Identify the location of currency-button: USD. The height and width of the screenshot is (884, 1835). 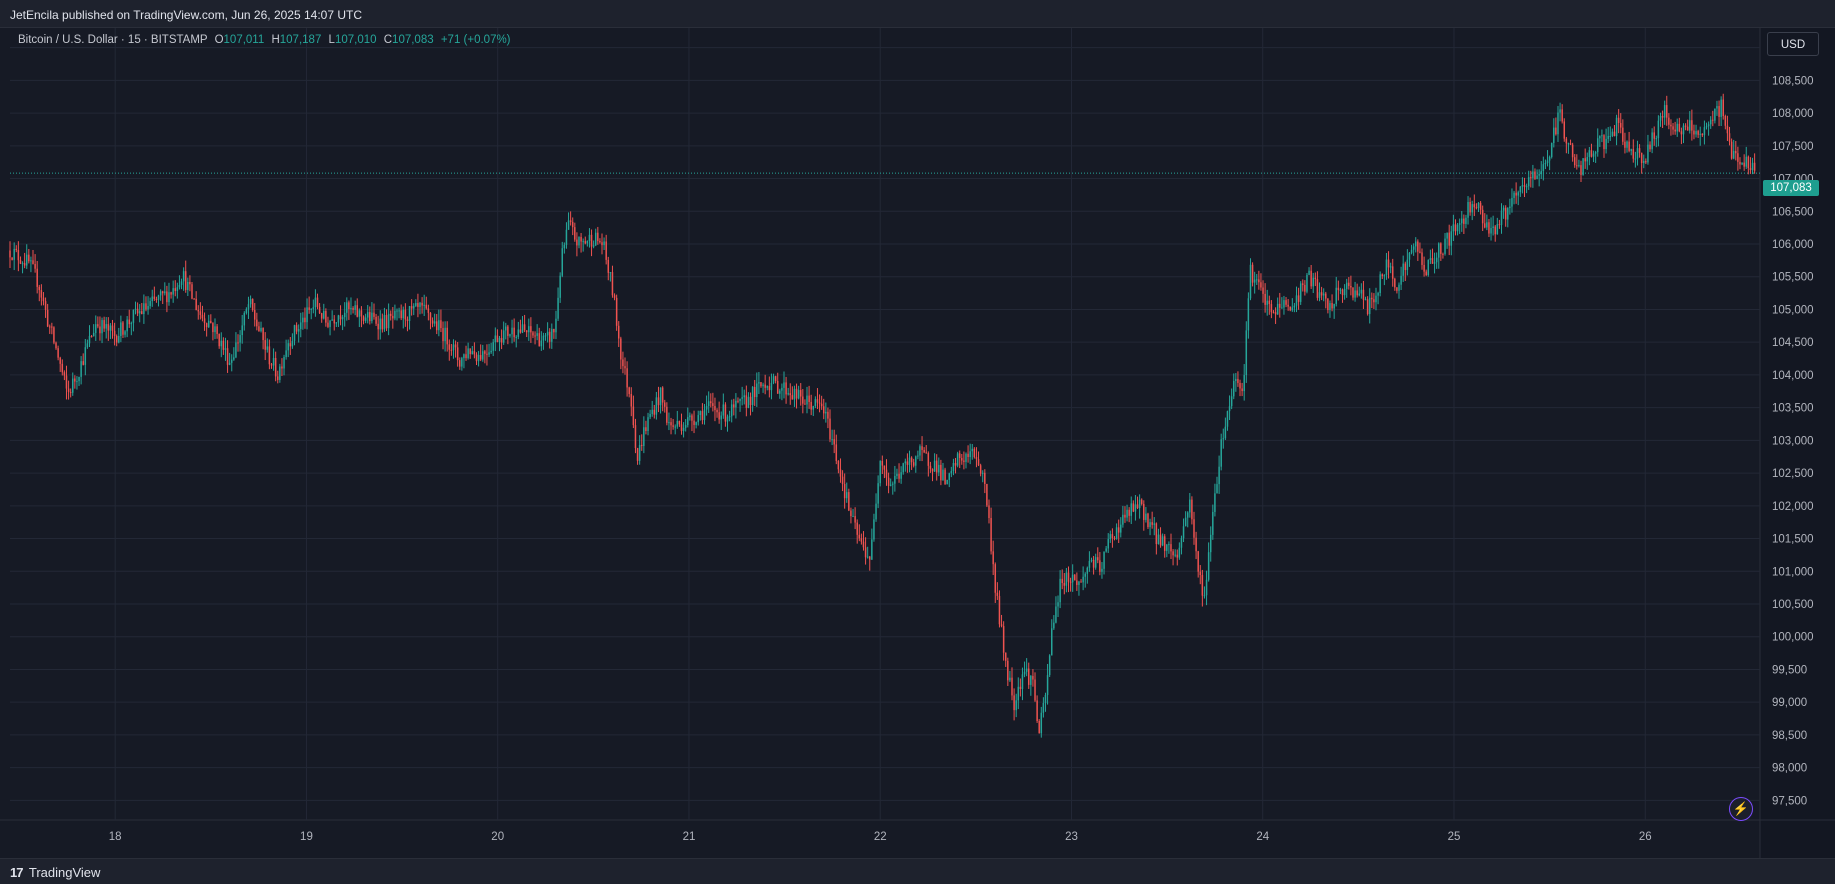
(1793, 44).